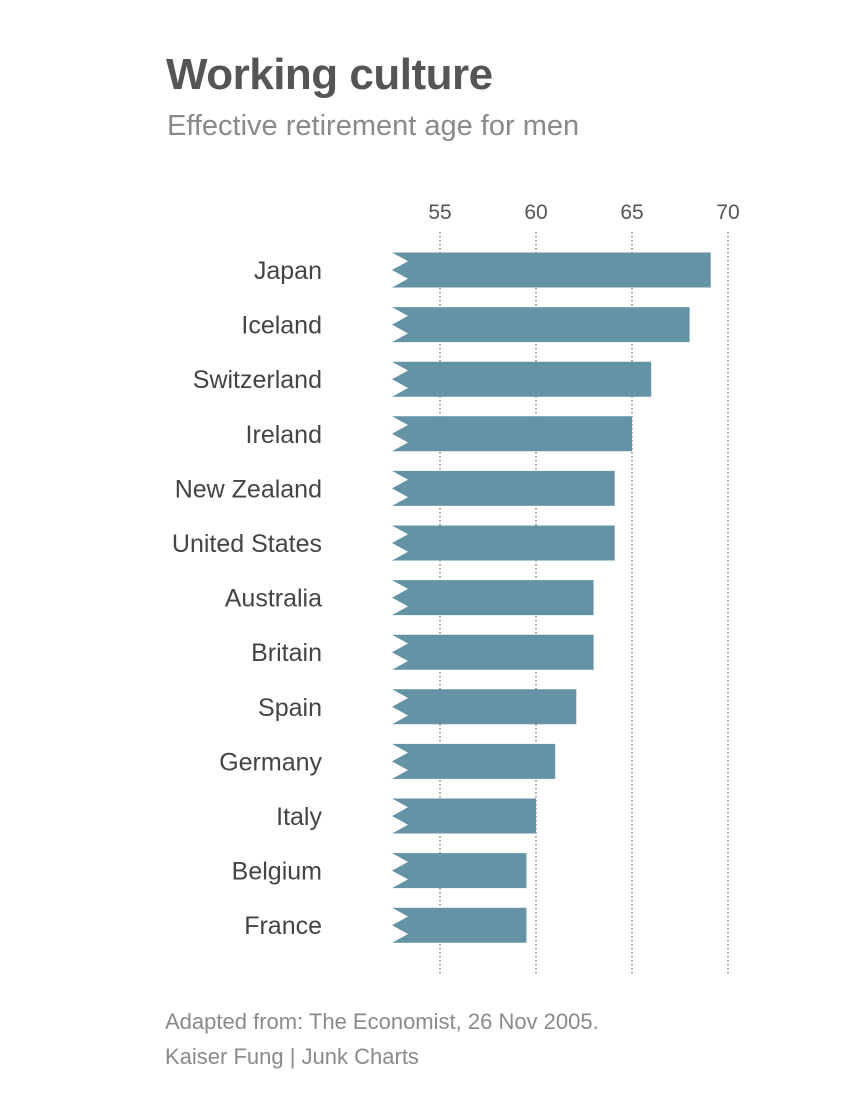 The height and width of the screenshot is (1116, 852). What do you see at coordinates (277, 872) in the screenshot?
I see `category-label: Belgium` at bounding box center [277, 872].